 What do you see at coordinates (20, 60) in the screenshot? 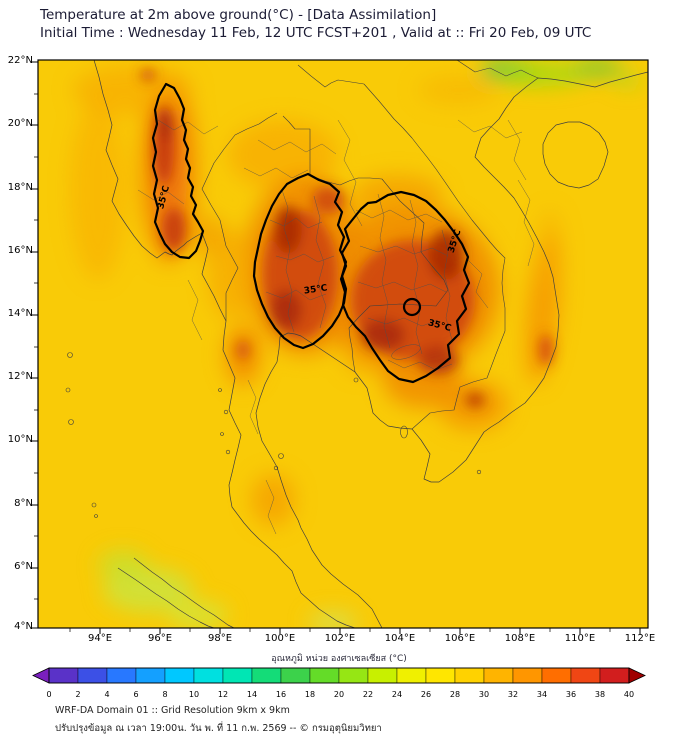
I see `lat-tick-label: 22°N` at bounding box center [20, 60].